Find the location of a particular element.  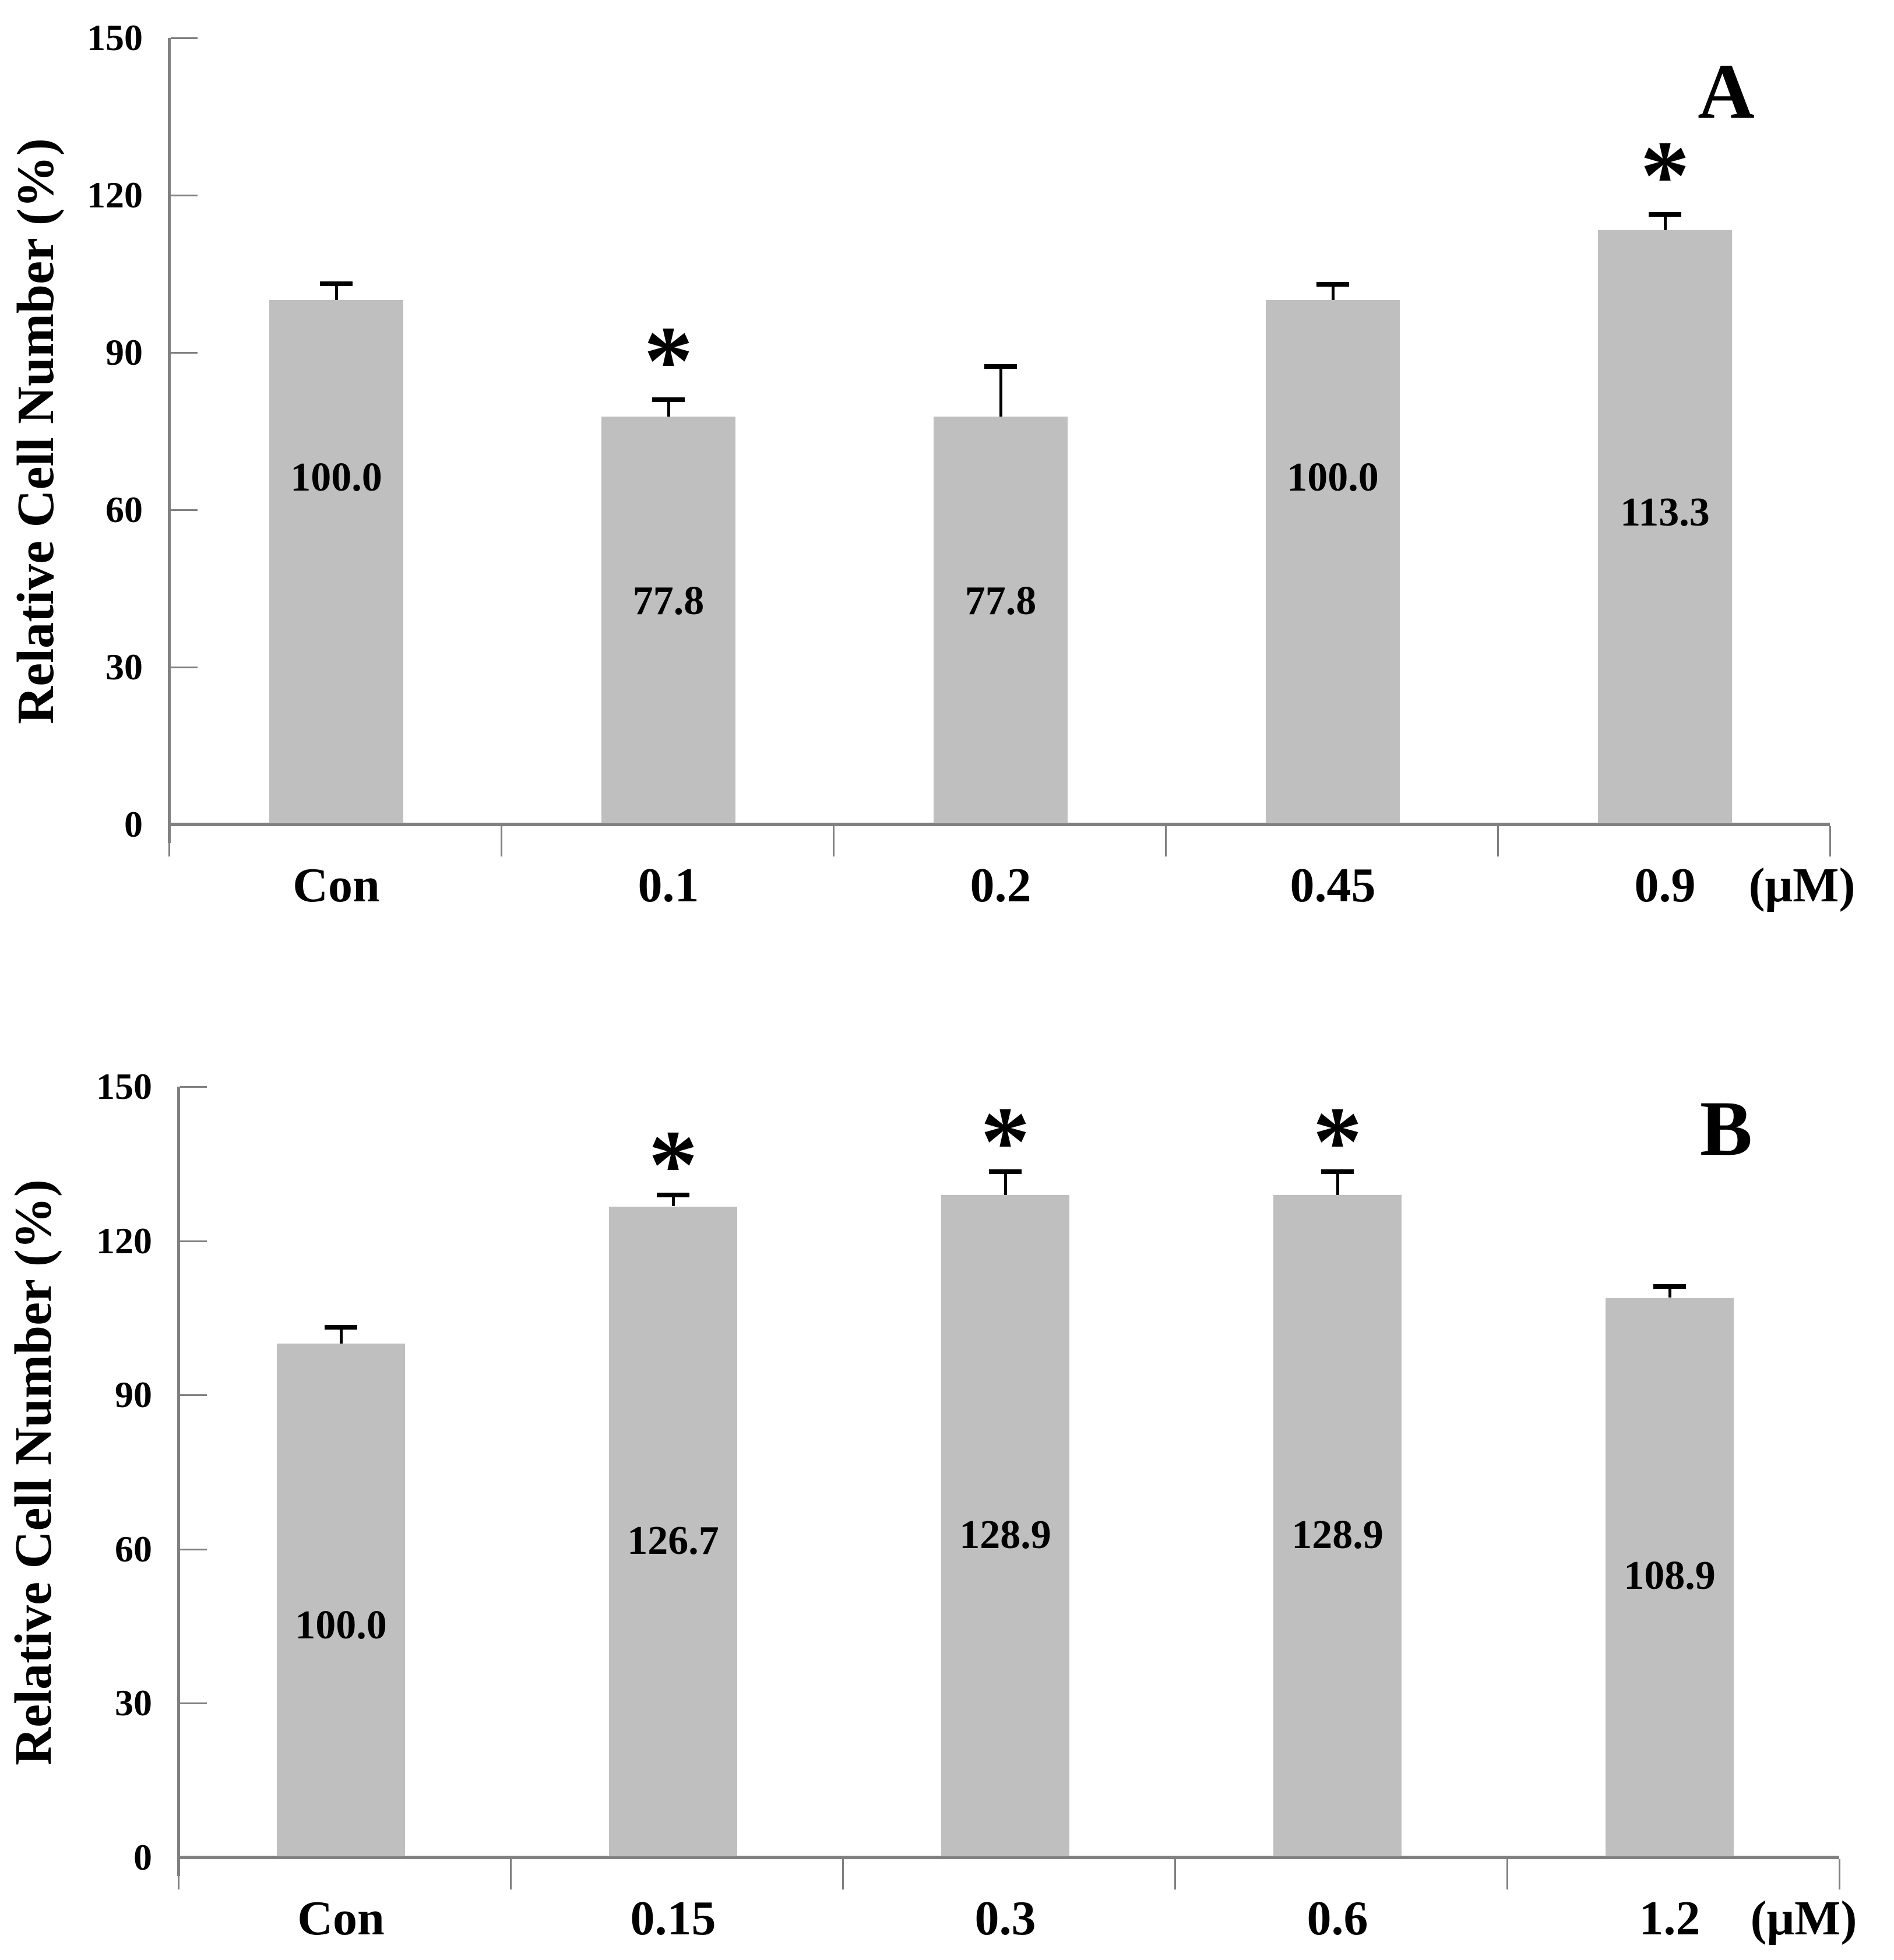

panel-A-x-category-label: 0.45 is located at coordinates (1333, 885).